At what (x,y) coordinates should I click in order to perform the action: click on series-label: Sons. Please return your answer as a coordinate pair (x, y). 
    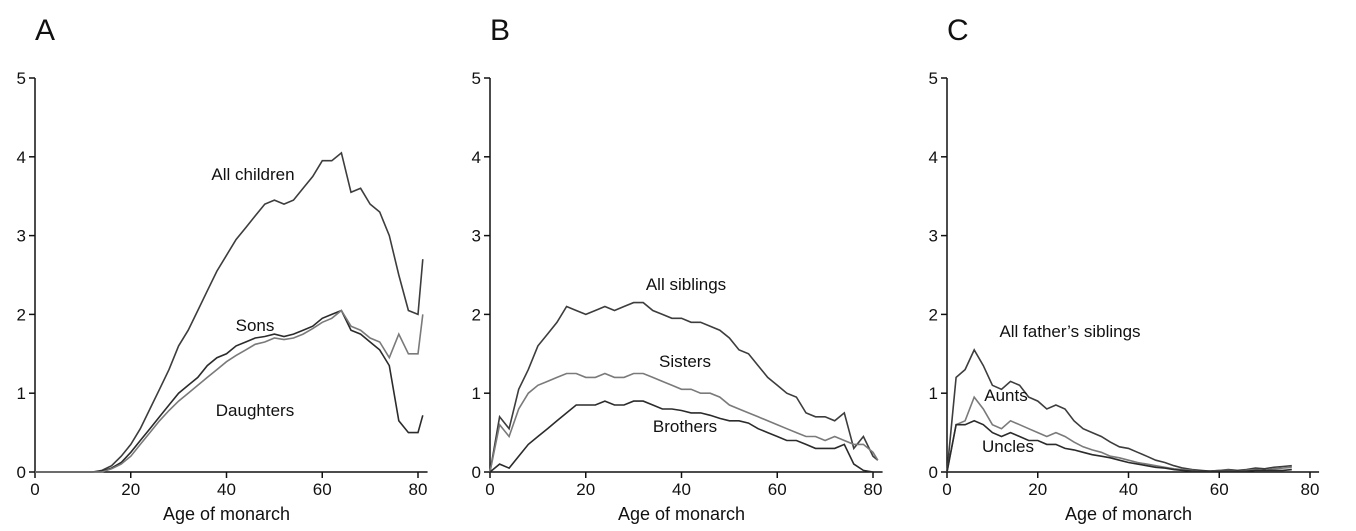
    Looking at the image, I should click on (255, 325).